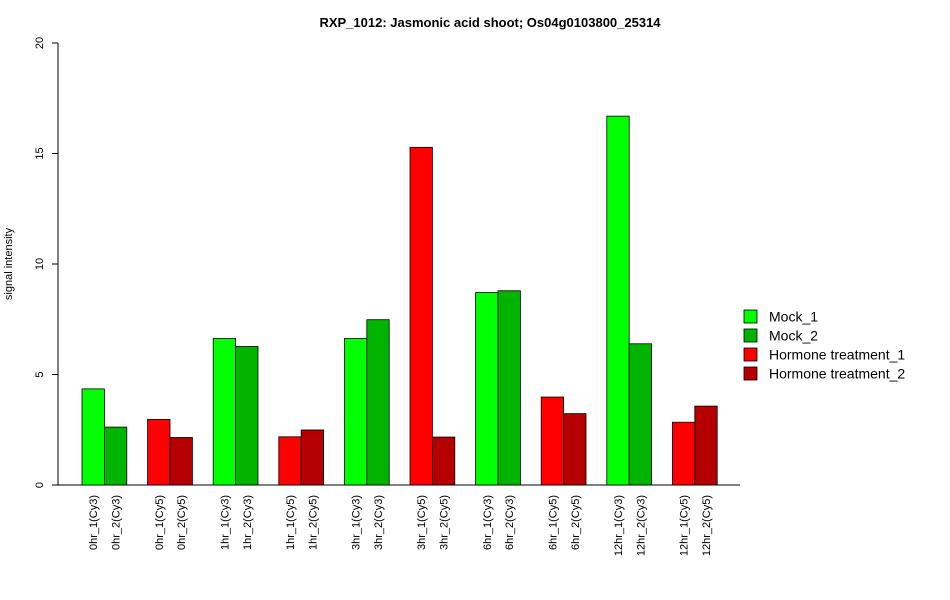 This screenshot has height=600, width=950. Describe the element at coordinates (40, 374) in the screenshot. I see `y-tick-label: 5` at that location.